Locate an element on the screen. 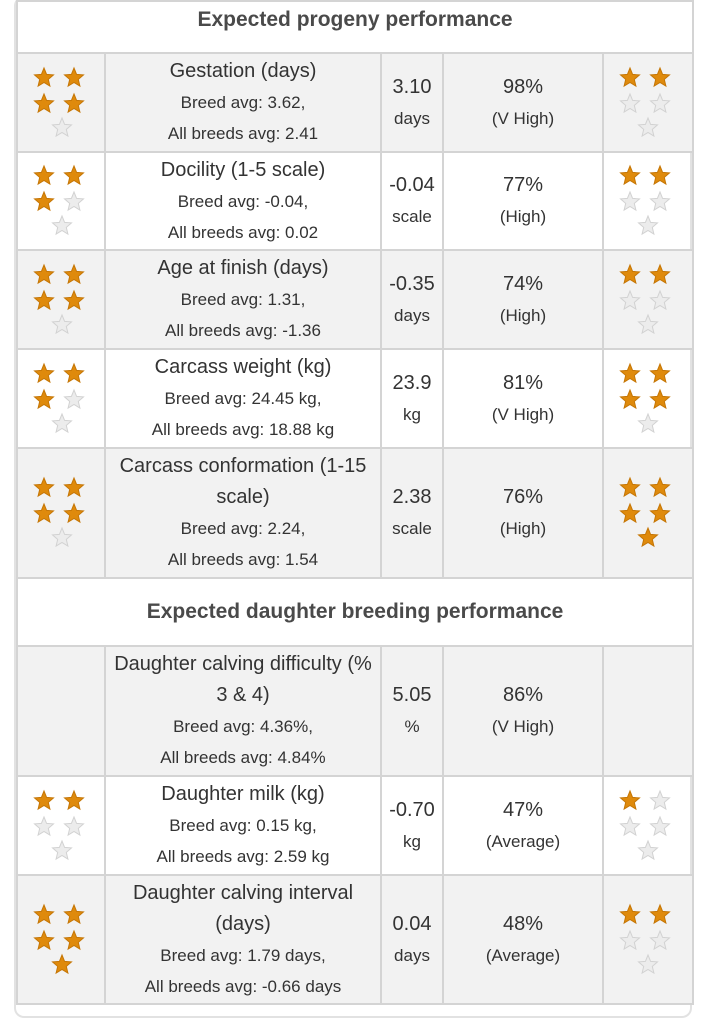  reliability-cell: 86% (V High) is located at coordinates (523, 711).